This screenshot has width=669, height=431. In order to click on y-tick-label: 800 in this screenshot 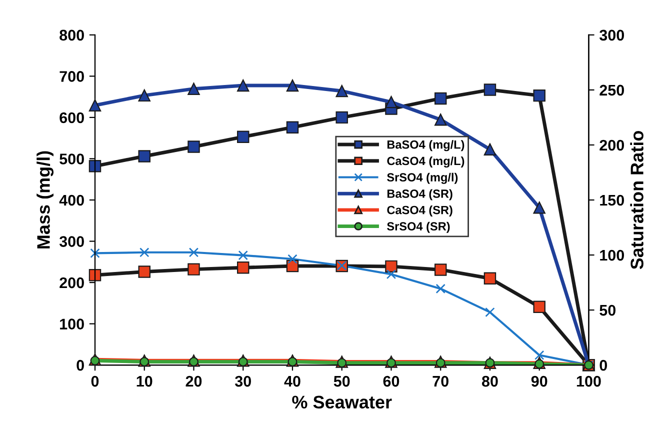, I will do `click(72, 35)`.